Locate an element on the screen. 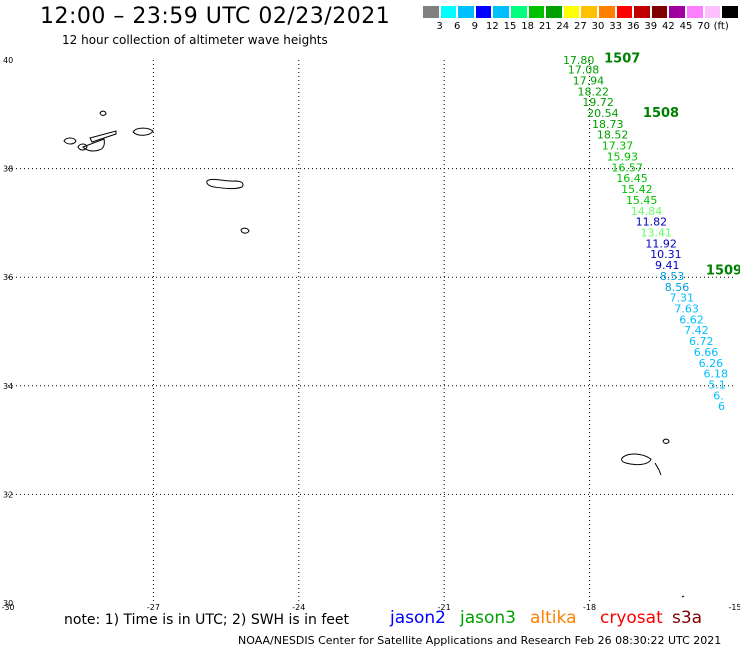  corvo-island is located at coordinates (103, 113).